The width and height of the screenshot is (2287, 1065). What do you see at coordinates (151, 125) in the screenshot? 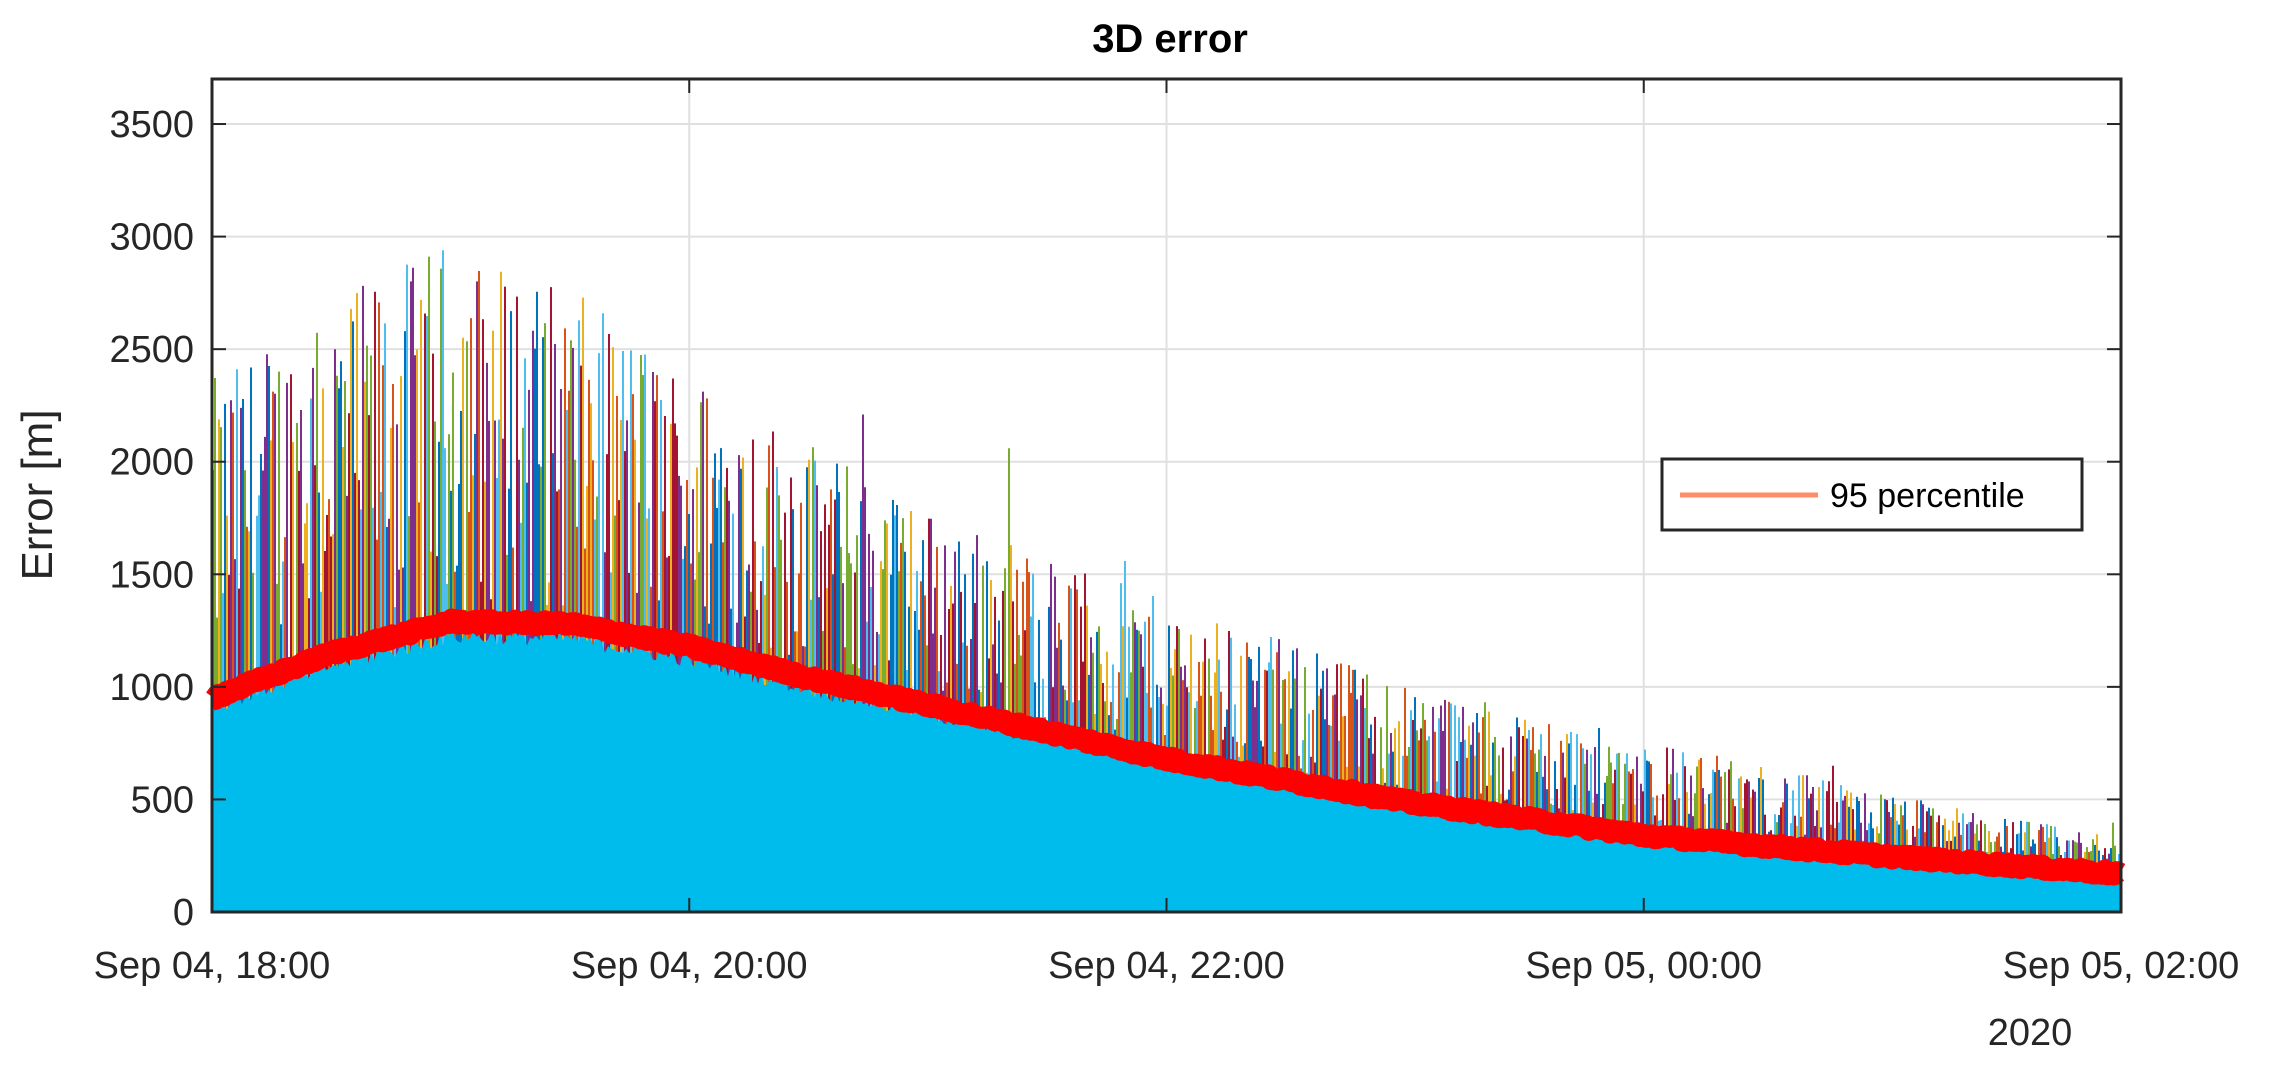
I see `y-tick-label: 3500` at bounding box center [151, 125].